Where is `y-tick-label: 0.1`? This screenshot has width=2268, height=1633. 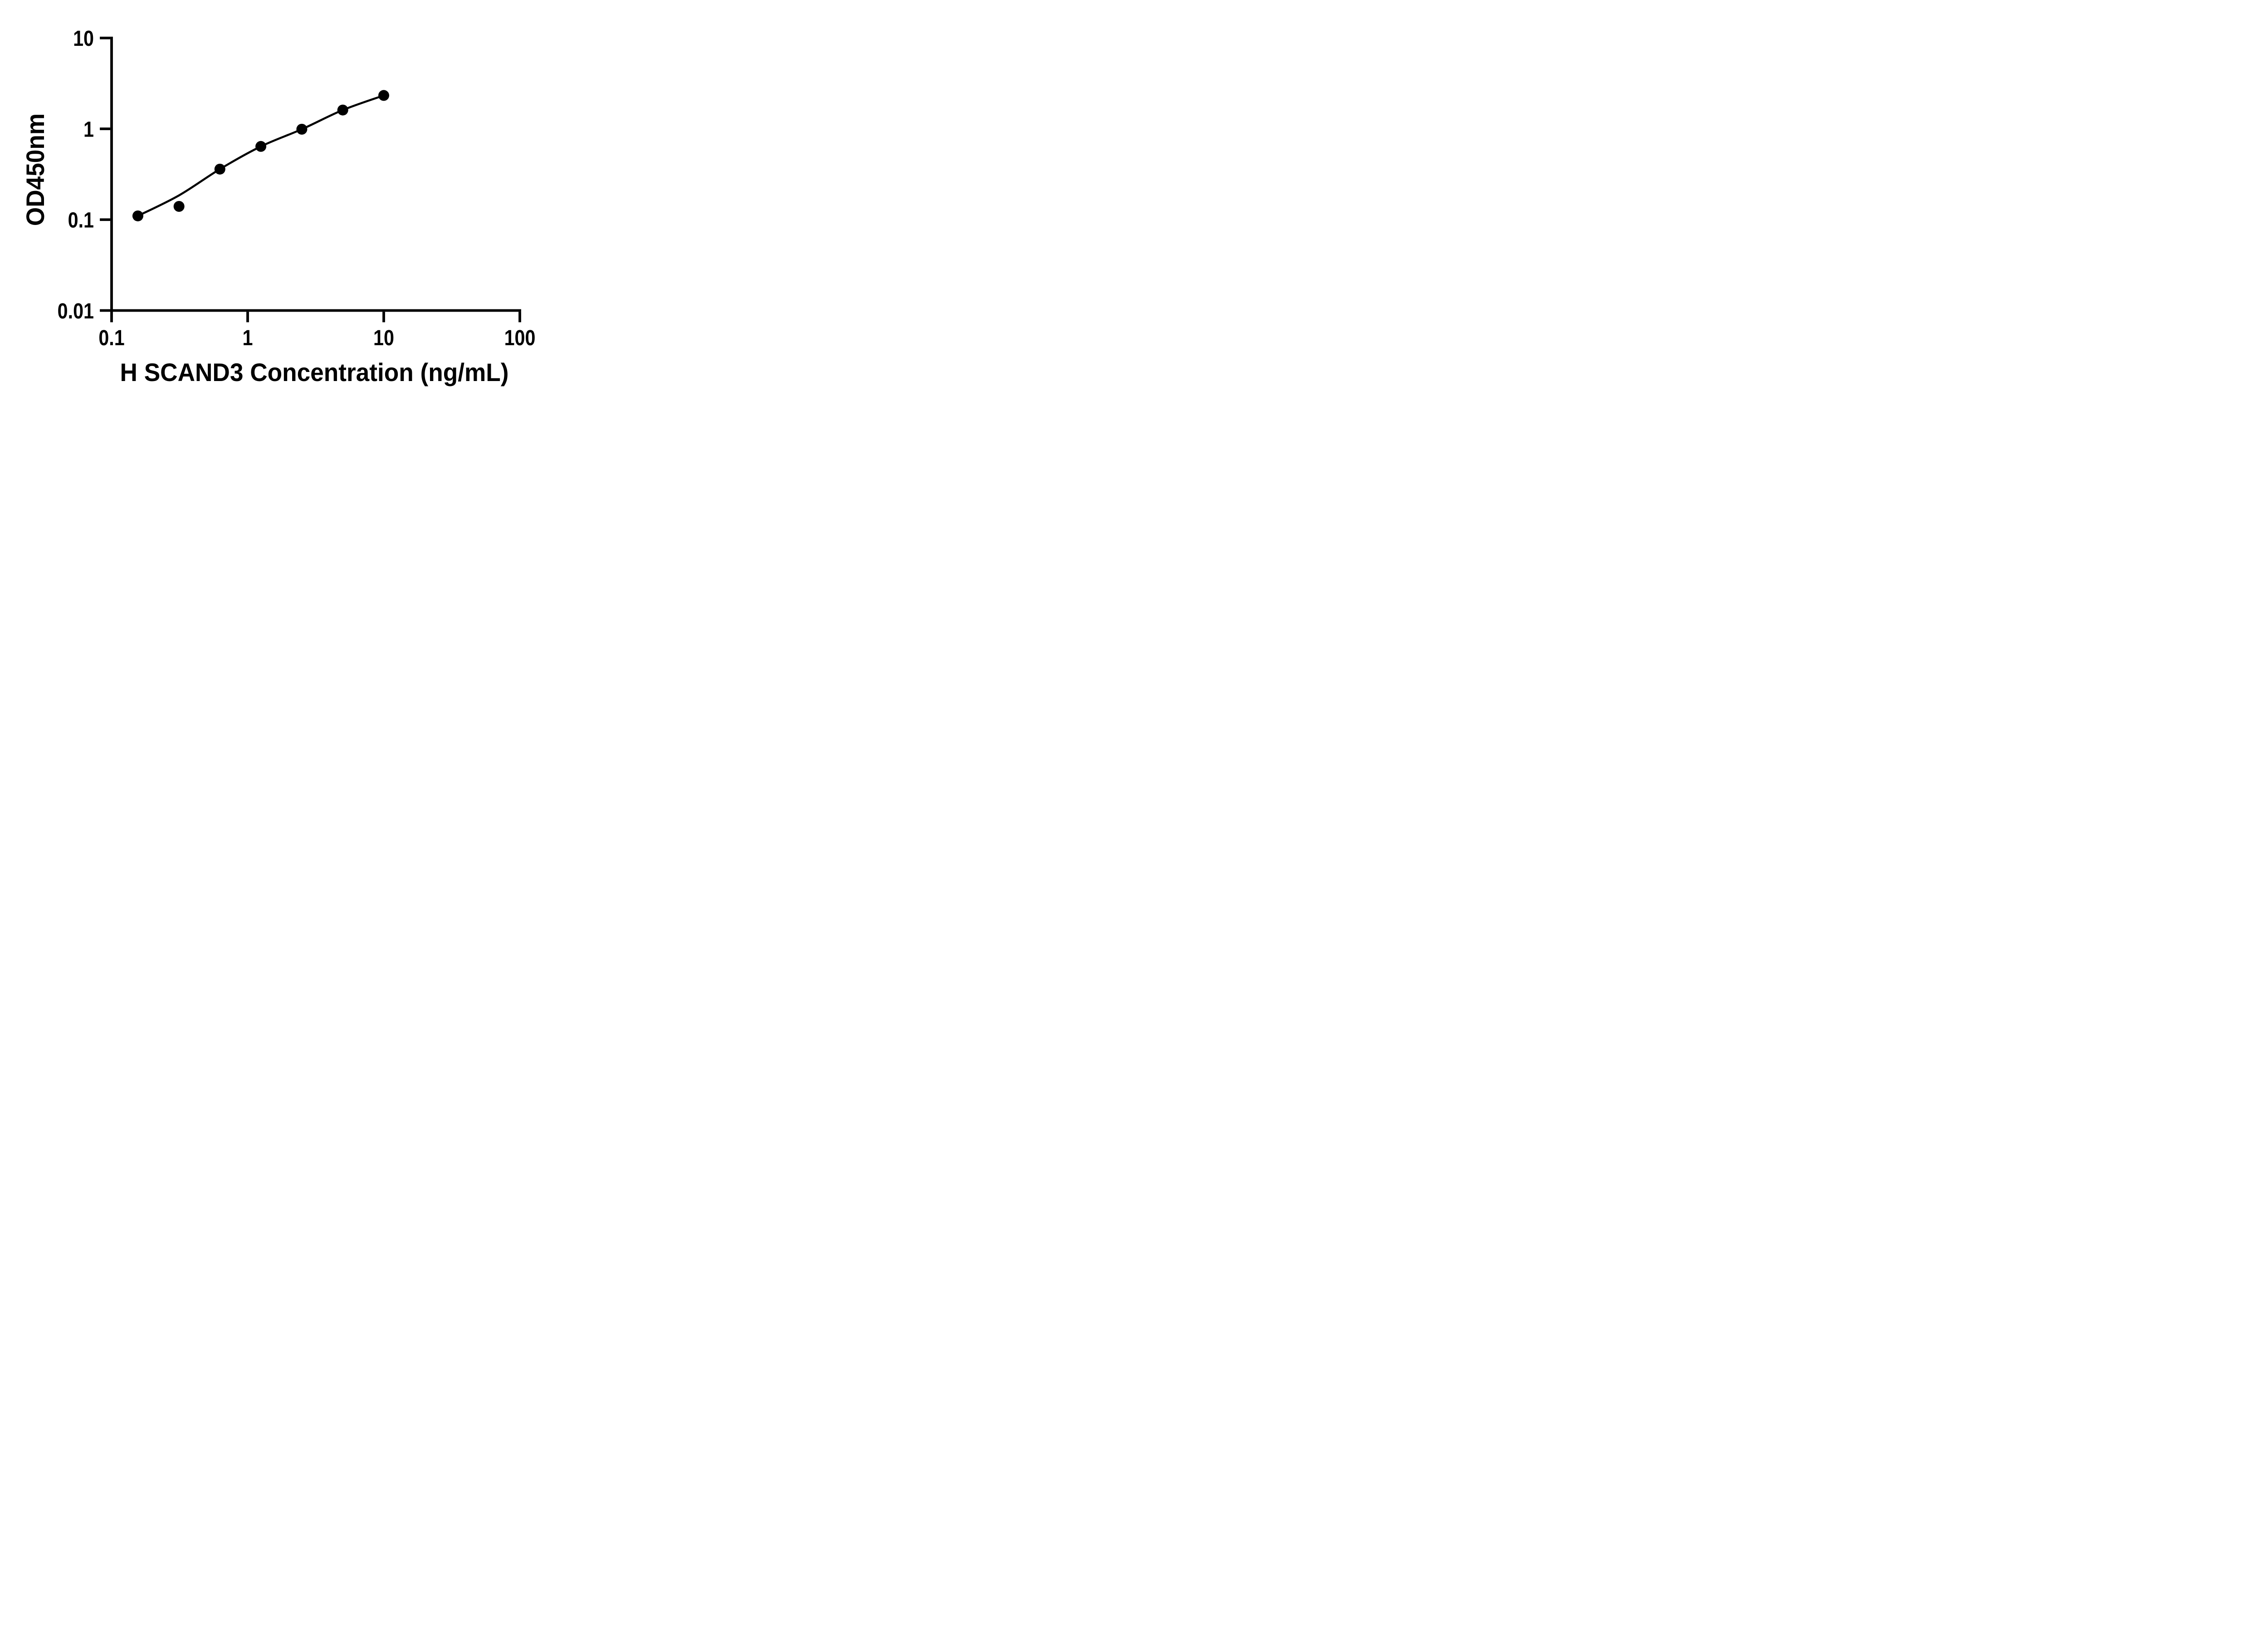
y-tick-label: 0.1 is located at coordinates (81, 220).